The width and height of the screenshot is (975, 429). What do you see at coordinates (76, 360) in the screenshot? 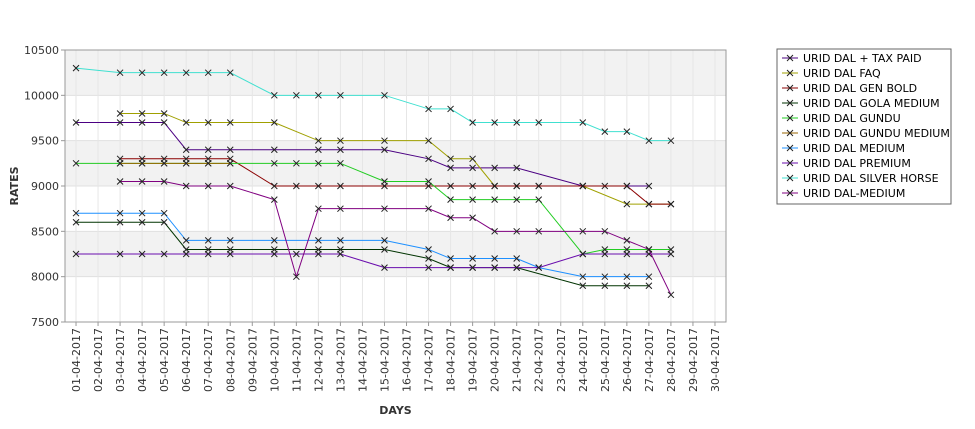
I see `x-tick-label: 01-04-2017` at bounding box center [76, 360].